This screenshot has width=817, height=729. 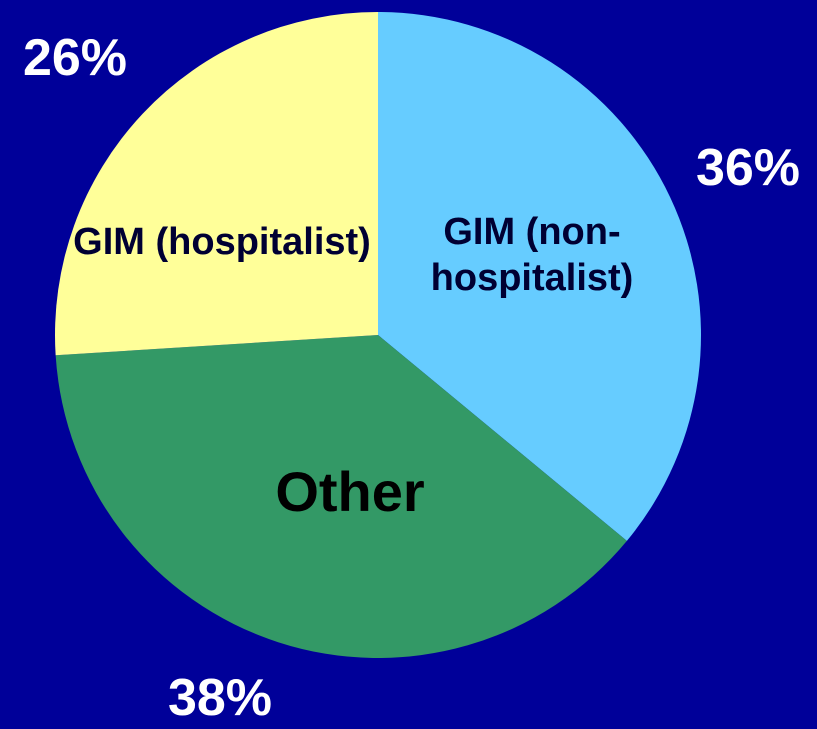 What do you see at coordinates (220, 697) in the screenshot?
I see `value-label: 38%` at bounding box center [220, 697].